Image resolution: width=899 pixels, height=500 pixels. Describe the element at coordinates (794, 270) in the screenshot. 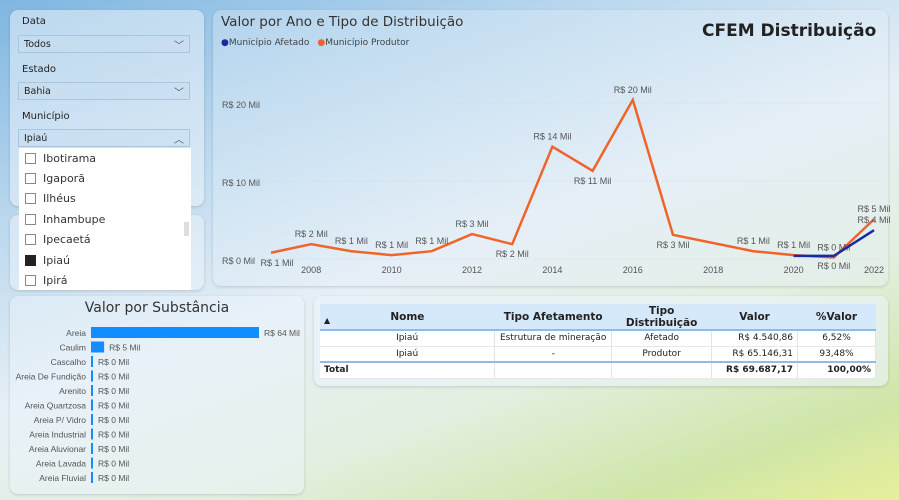

I see `x-tick-label: 2020` at that location.